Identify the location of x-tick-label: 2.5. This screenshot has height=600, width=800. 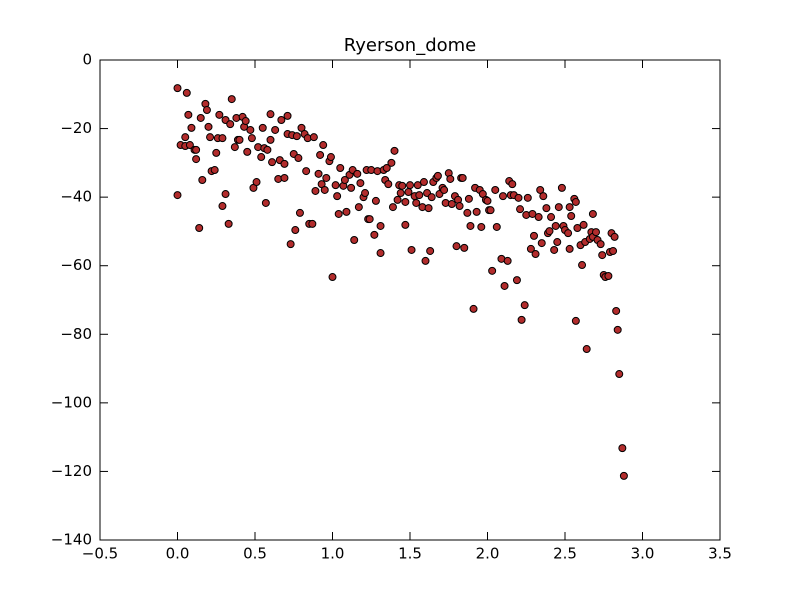
(565, 554).